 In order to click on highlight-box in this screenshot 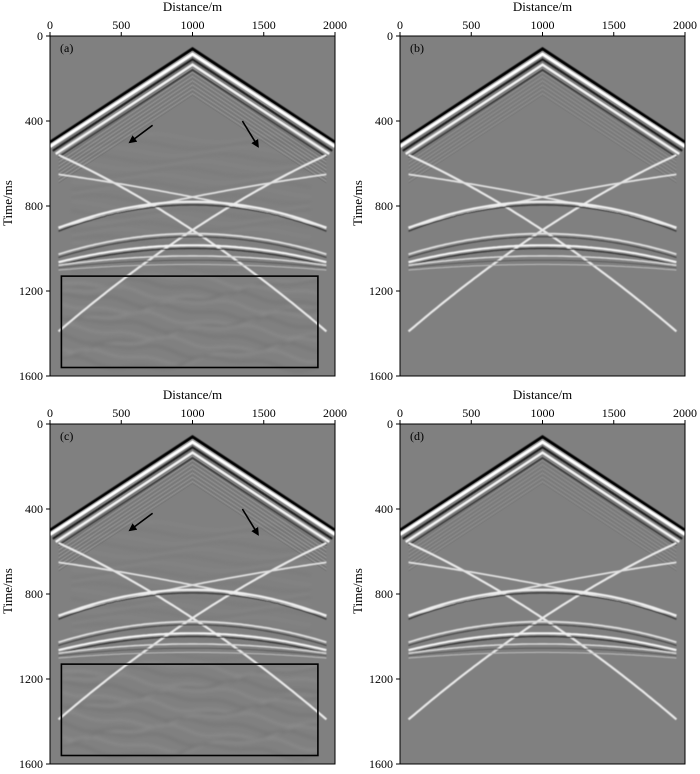, I will do `click(189, 322)`.